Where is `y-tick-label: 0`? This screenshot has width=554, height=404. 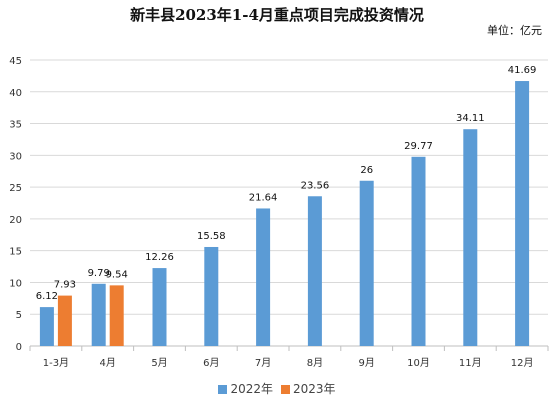
y-tick-label: 0 is located at coordinates (19, 347).